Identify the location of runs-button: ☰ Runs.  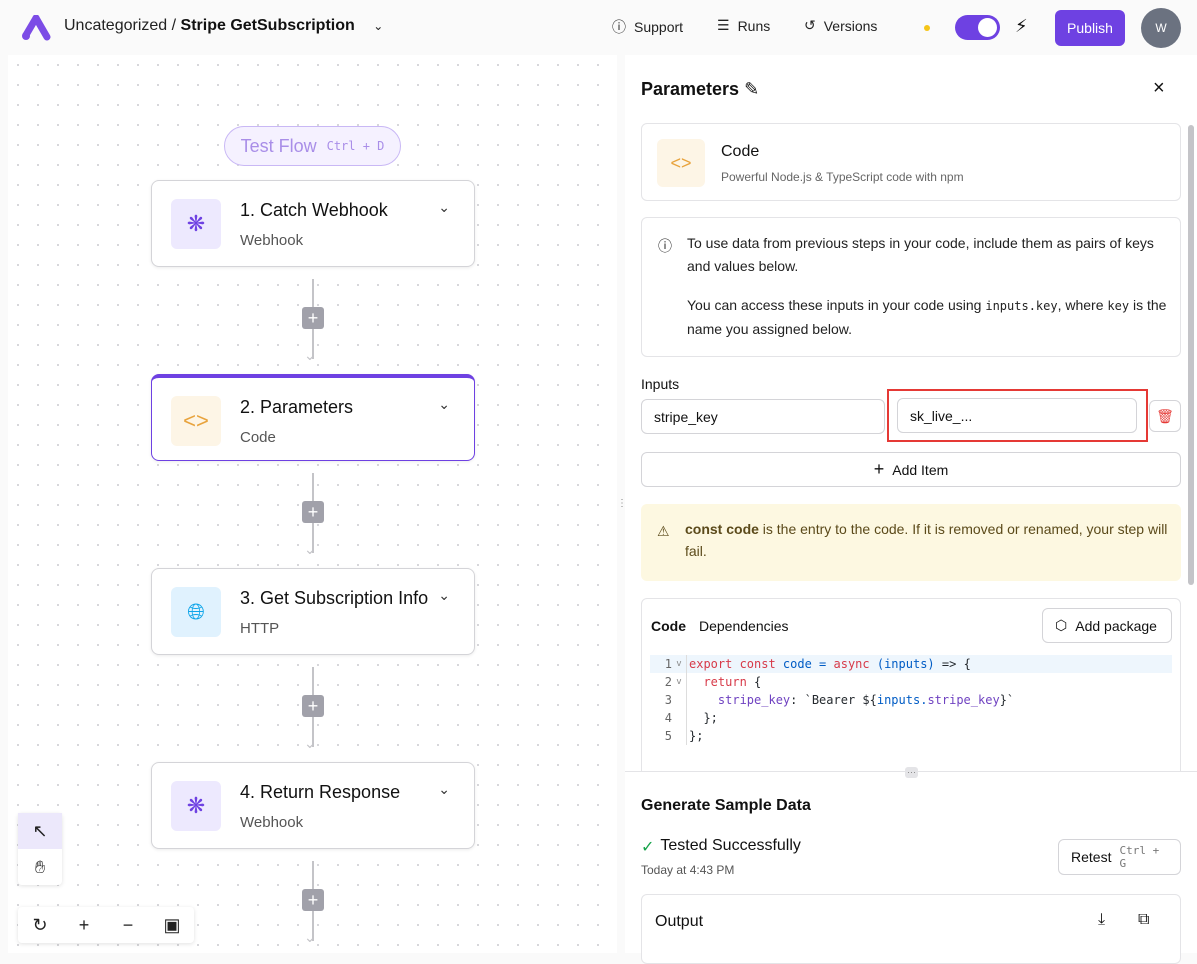
(743, 25).